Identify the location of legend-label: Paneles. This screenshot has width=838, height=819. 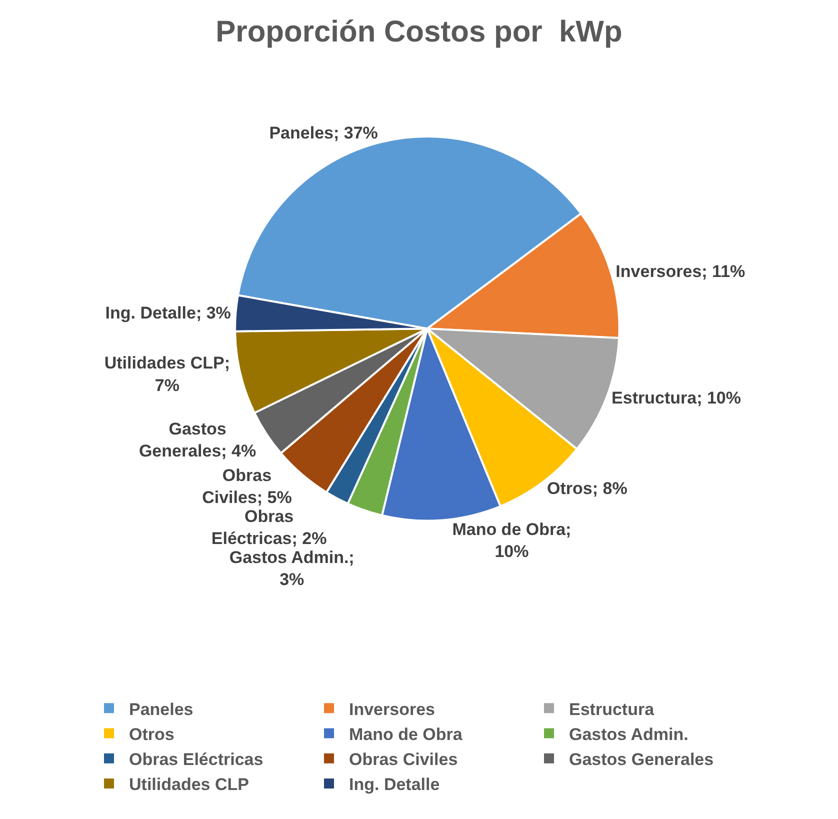
(161, 709).